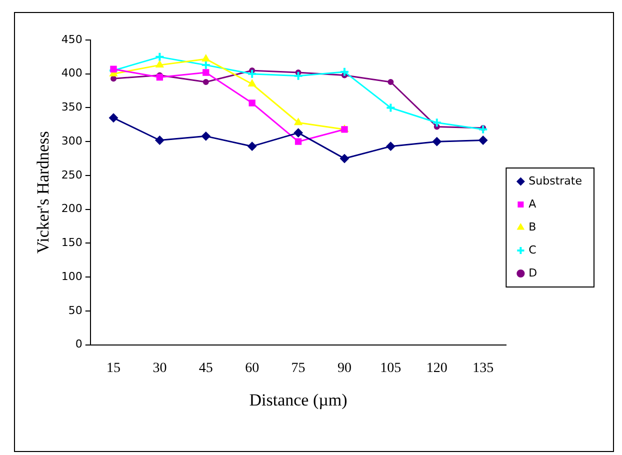  I want to click on y-tick-label: 50, so click(75, 310).